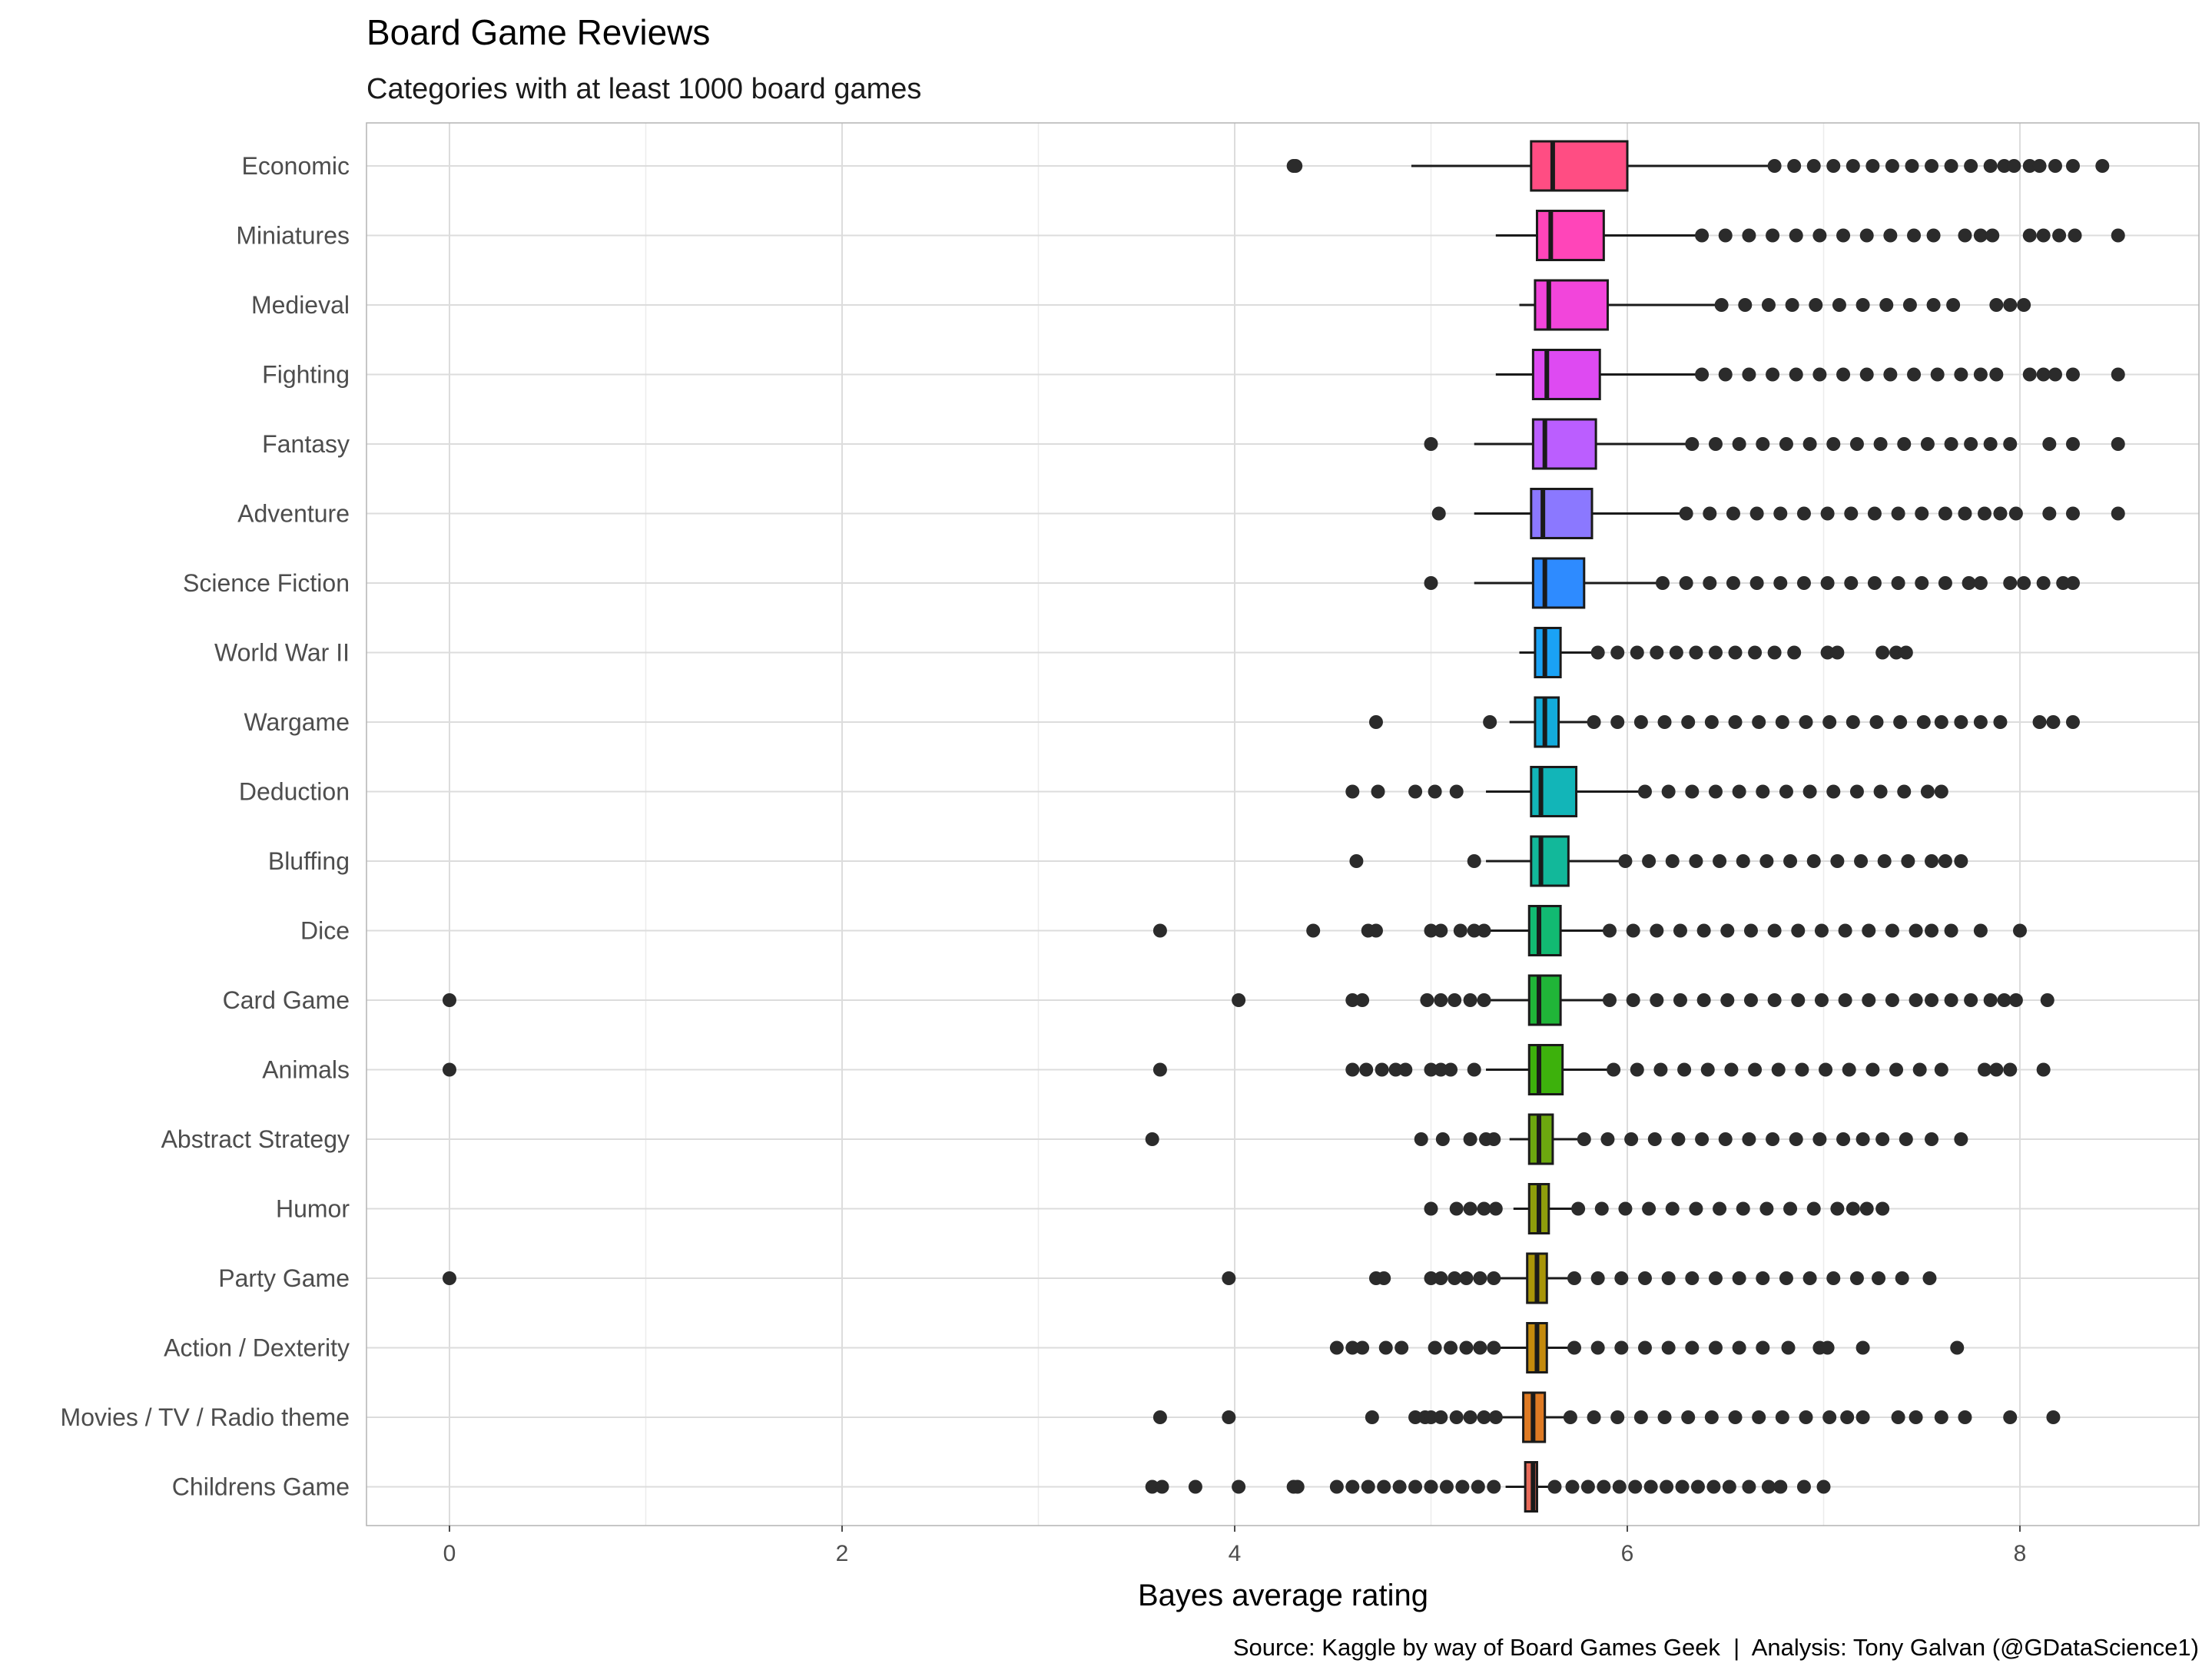  Describe the element at coordinates (1810, 235) in the screenshot. I see `boxplot-miniatures` at that location.